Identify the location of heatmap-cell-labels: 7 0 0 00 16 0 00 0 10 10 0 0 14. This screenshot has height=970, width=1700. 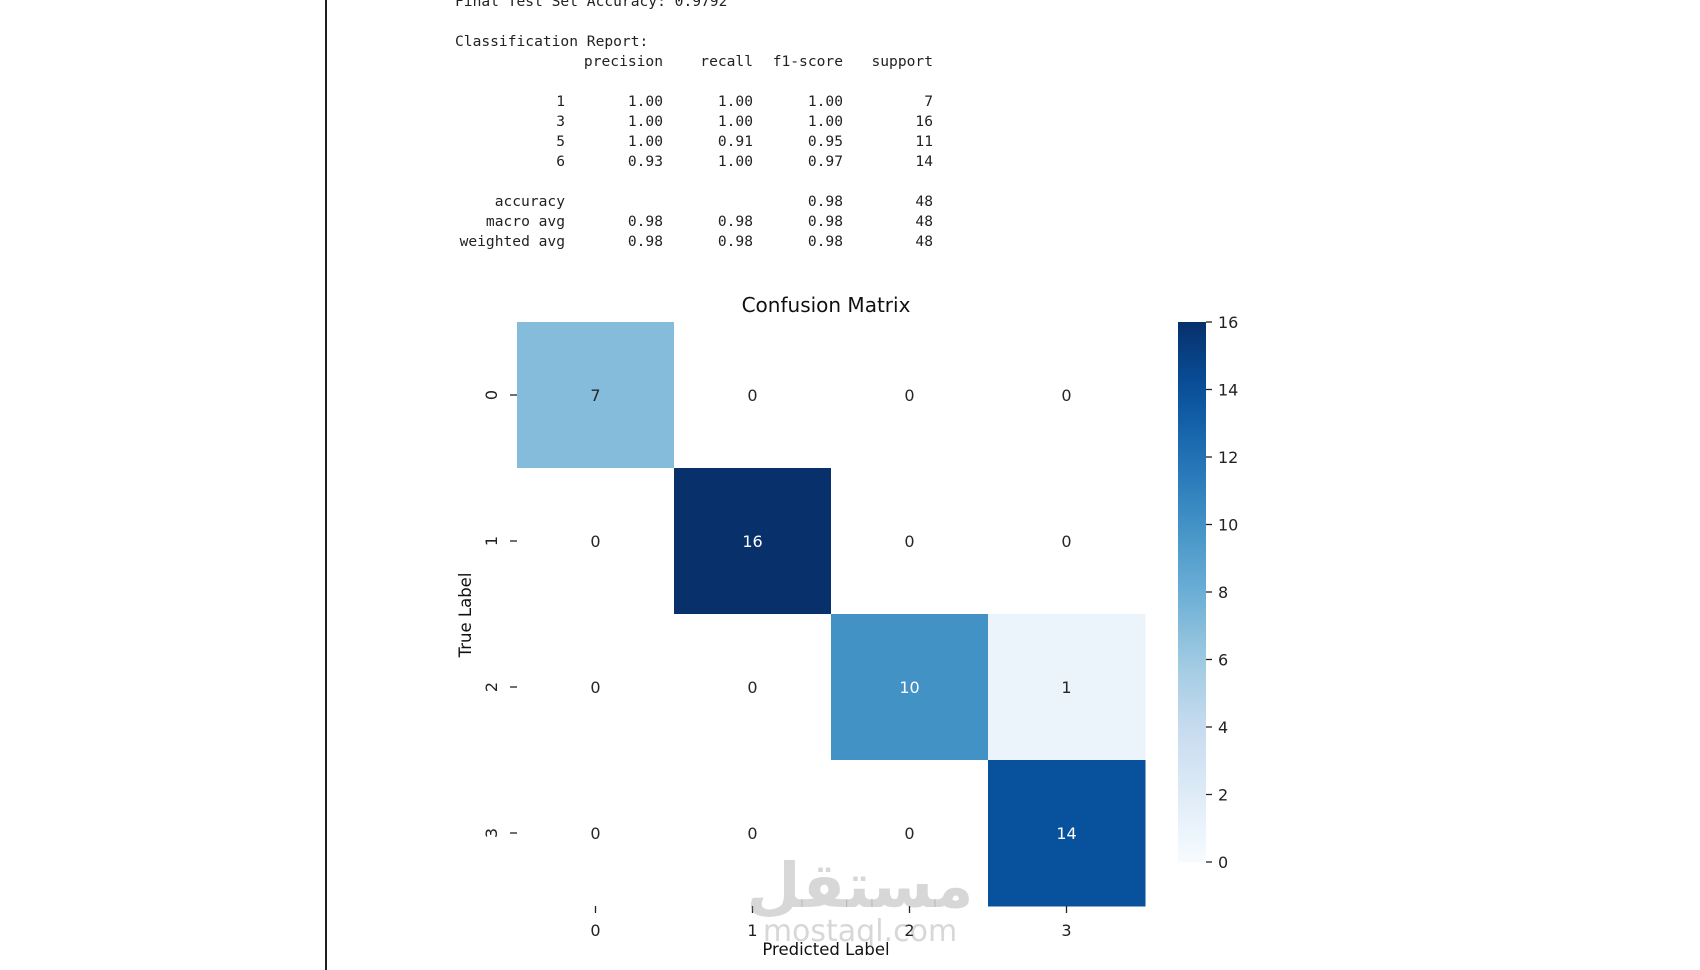
(833, 614).